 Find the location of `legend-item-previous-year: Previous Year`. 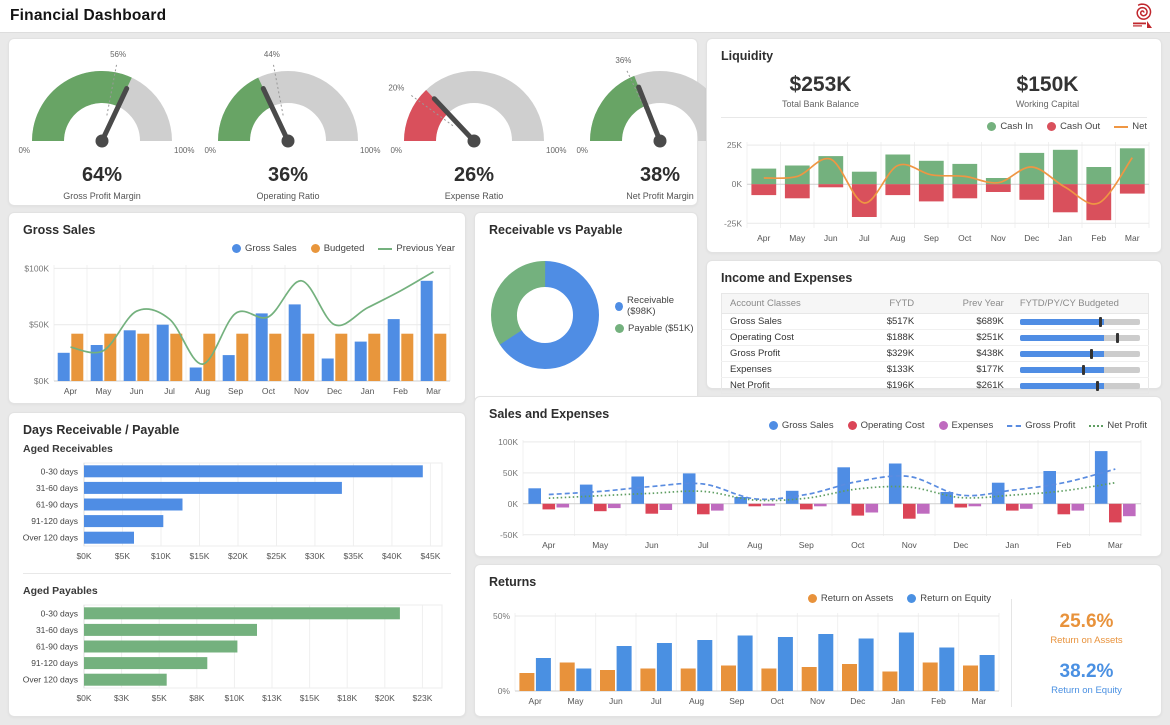

legend-item-previous-year: Previous Year is located at coordinates (416, 248).